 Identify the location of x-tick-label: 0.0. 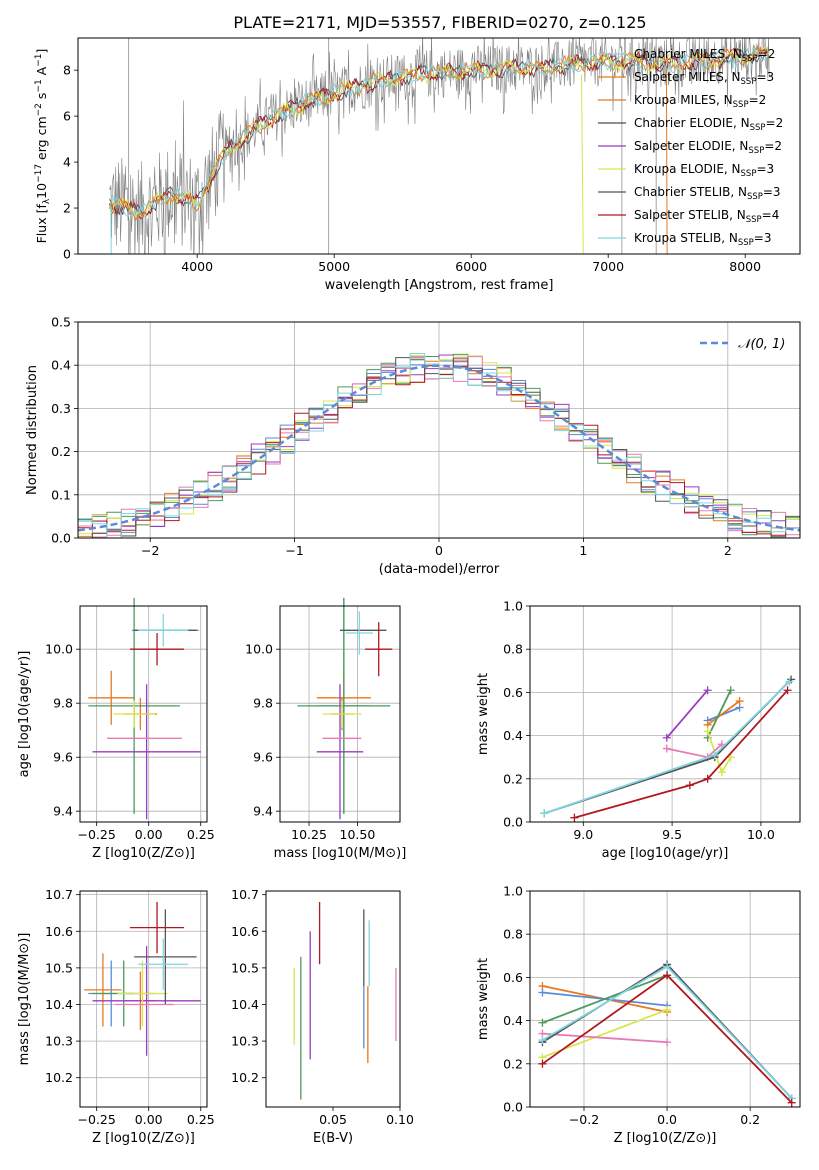
(667, 1119).